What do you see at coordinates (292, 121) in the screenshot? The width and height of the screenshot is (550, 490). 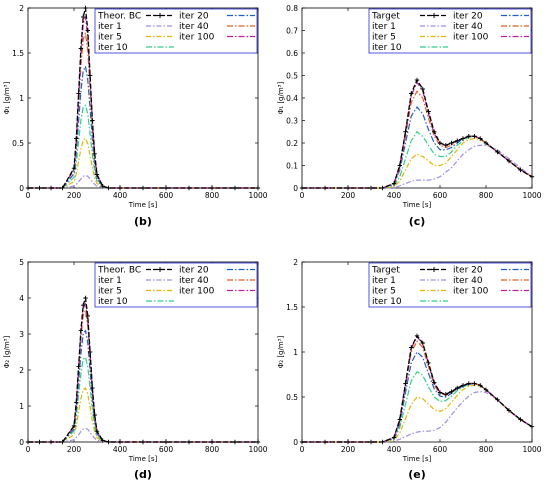 I see `y-tick-label: 0.3` at bounding box center [292, 121].